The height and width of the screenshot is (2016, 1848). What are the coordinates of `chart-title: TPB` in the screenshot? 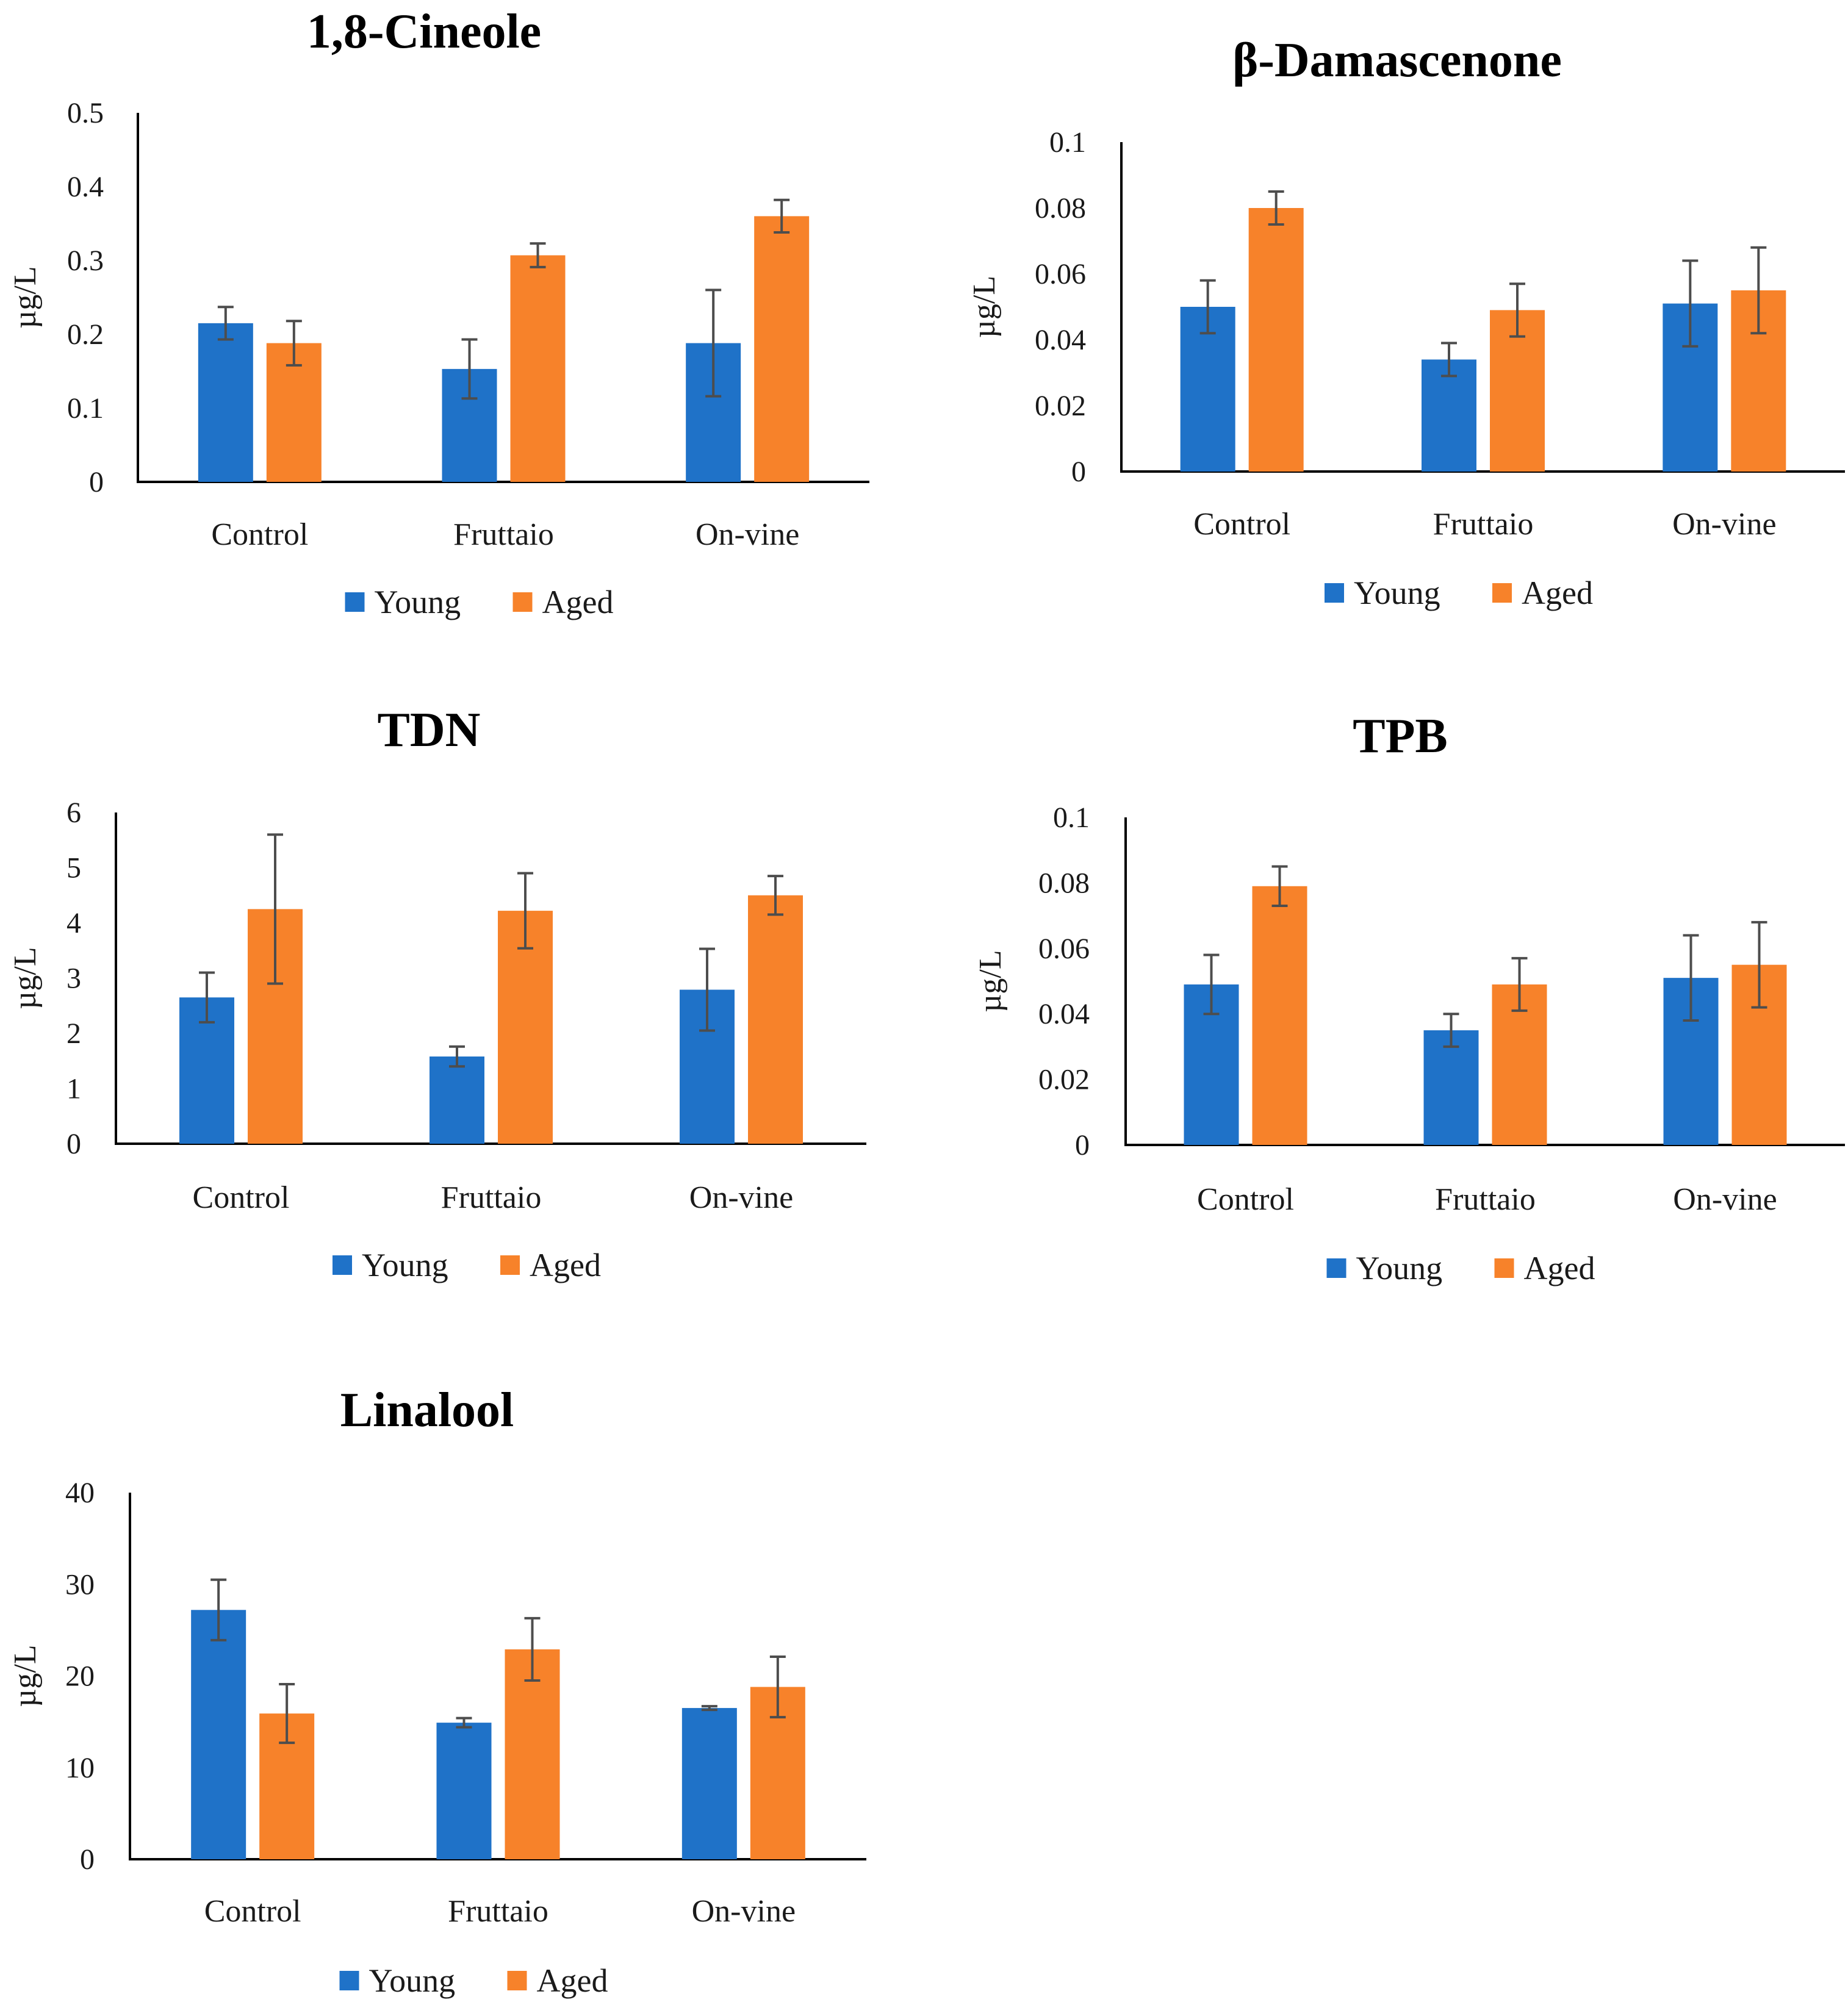 It's located at (1400, 736).